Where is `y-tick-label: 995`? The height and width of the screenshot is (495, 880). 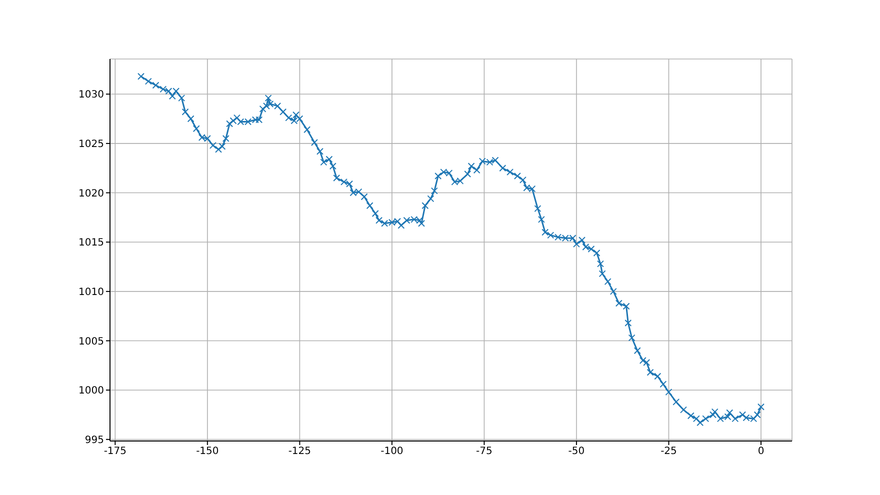
y-tick-label: 995 is located at coordinates (94, 440).